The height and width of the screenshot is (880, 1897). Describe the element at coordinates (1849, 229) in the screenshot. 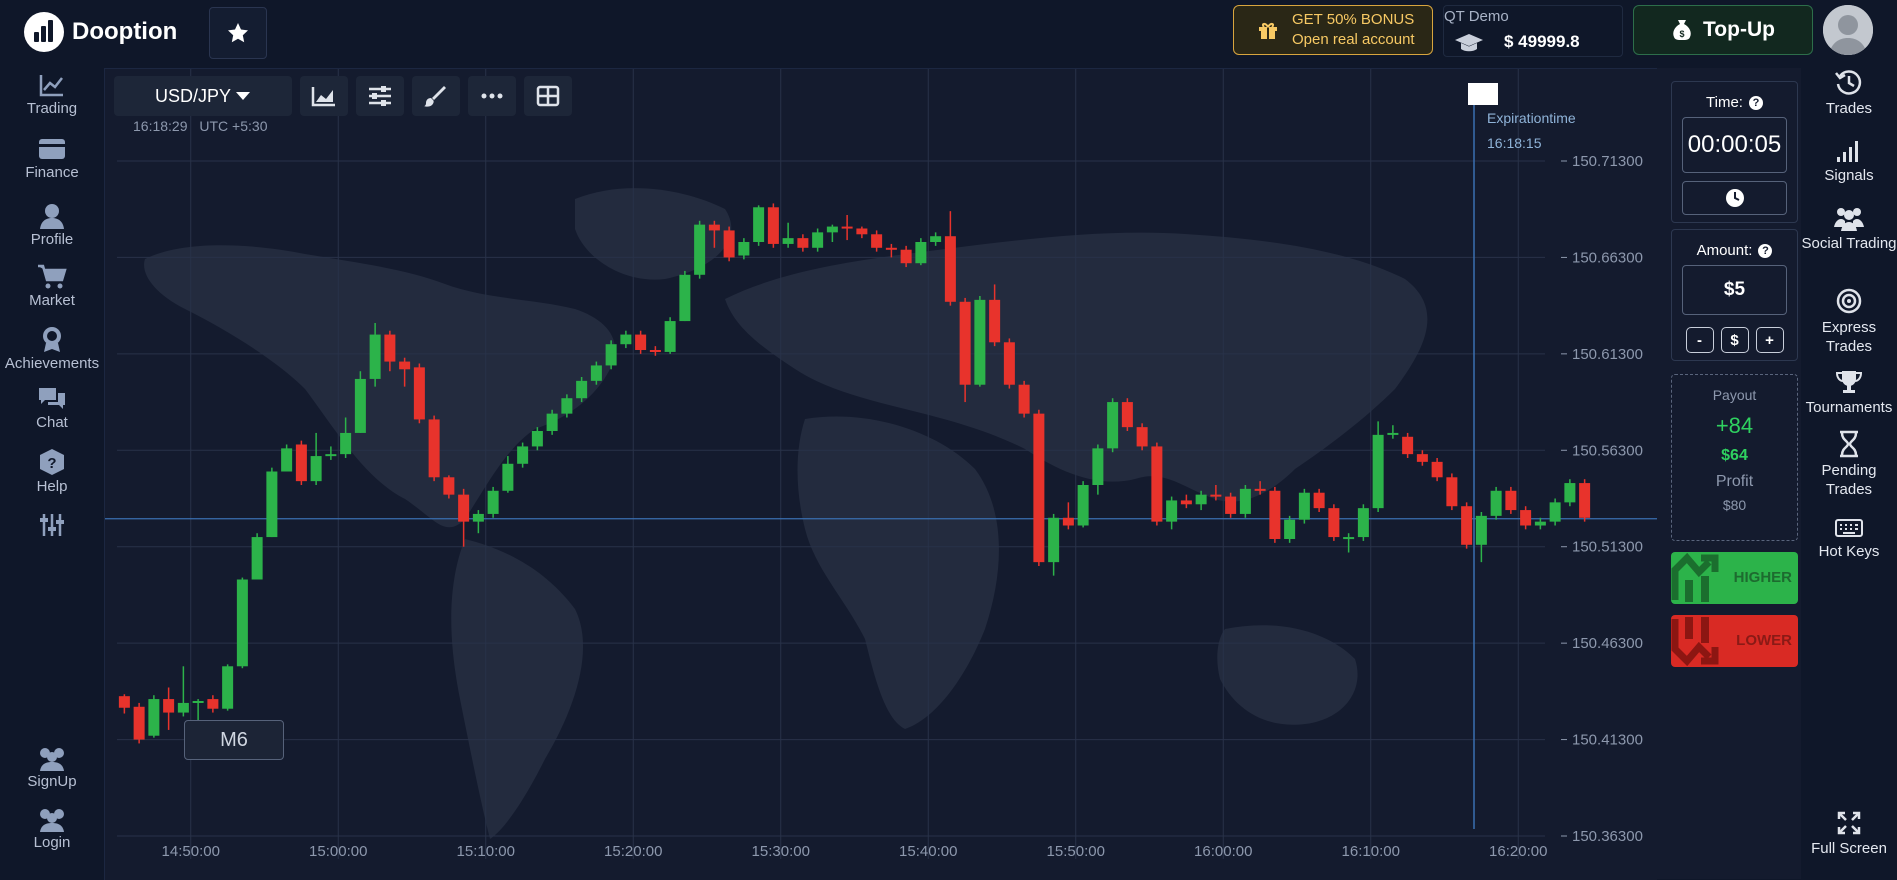

I see `nav-social-trading: Social Trading` at that location.